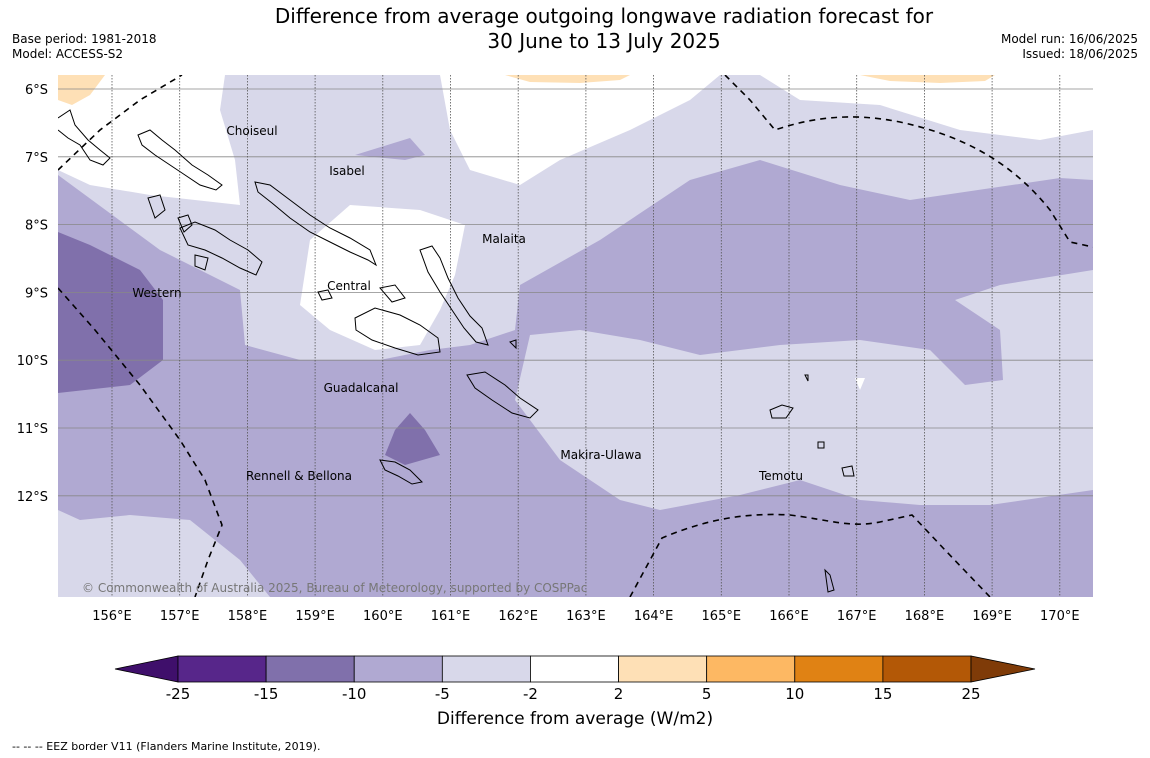  I want to click on anomaly-band-minus10-minus5-isabel, so click(390, 149).